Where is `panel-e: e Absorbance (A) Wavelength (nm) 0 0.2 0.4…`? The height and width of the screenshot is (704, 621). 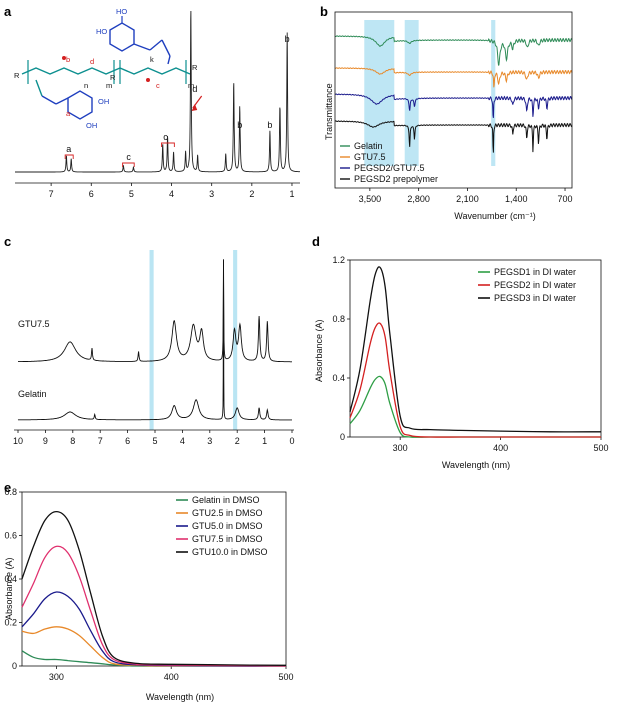
panel-e: e Absorbance (A) Wavelength (nm) 0 0.2 0.4… is located at coordinates (149, 591).